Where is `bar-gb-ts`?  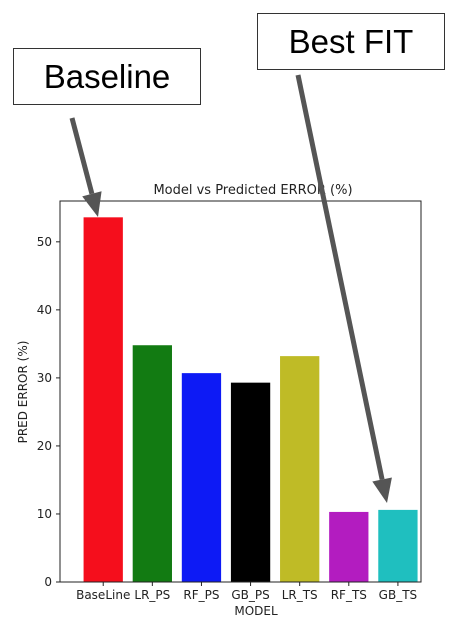
bar-gb-ts is located at coordinates (398, 545).